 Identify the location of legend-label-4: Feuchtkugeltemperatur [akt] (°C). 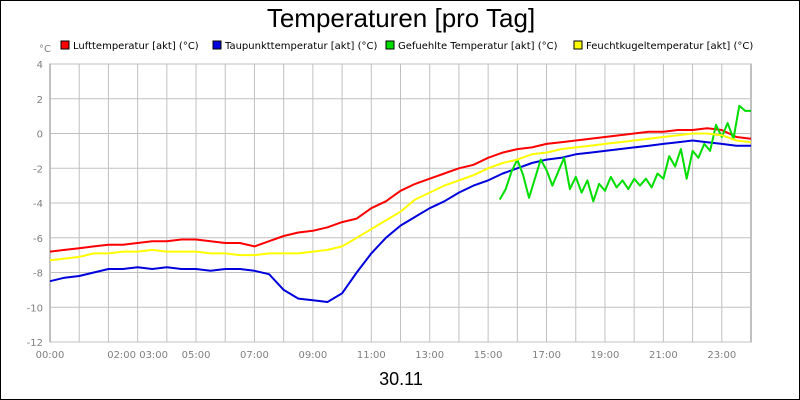
(669, 46).